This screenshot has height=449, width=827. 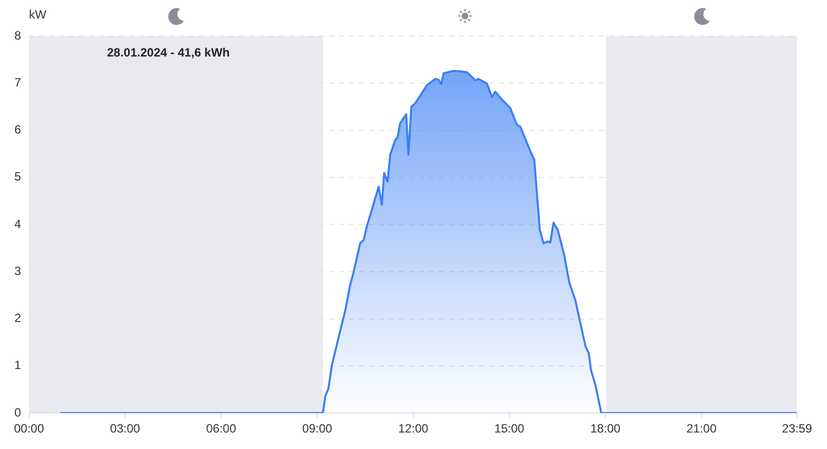 What do you see at coordinates (221, 429) in the screenshot?
I see `x-tick-label: 06:00` at bounding box center [221, 429].